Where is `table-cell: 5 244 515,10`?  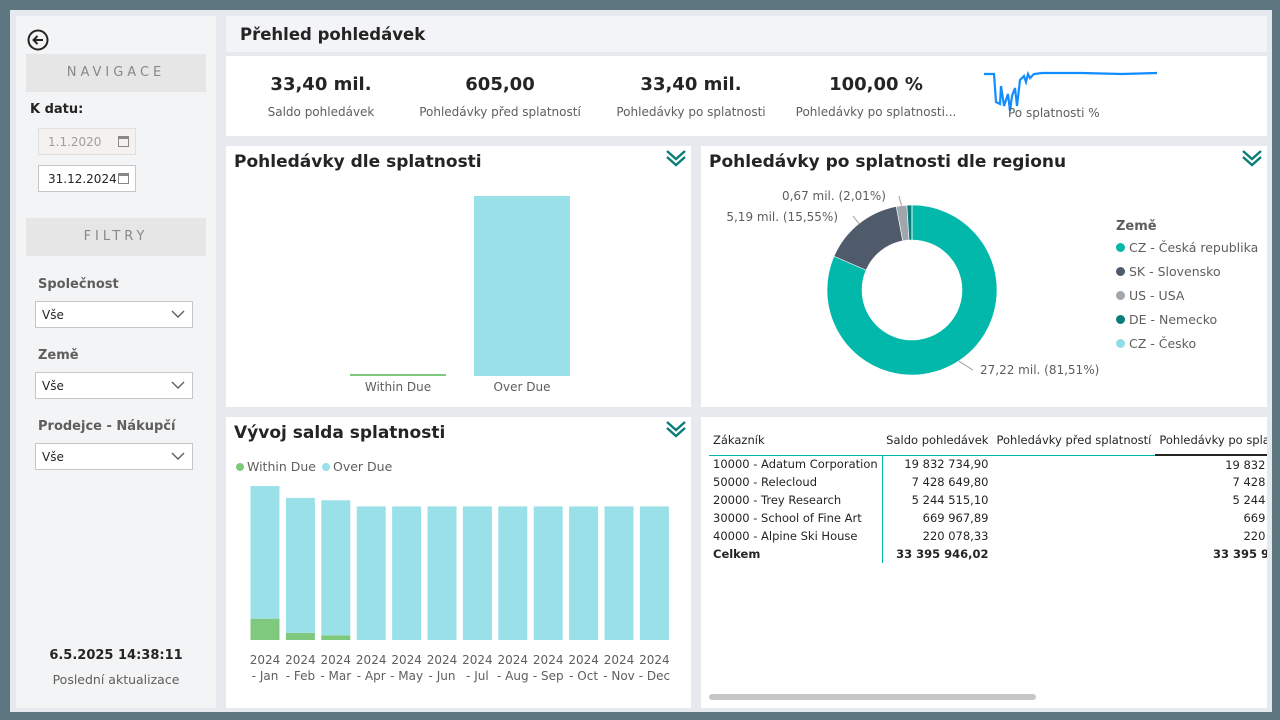 table-cell: 5 244 515,10 is located at coordinates (937, 500).